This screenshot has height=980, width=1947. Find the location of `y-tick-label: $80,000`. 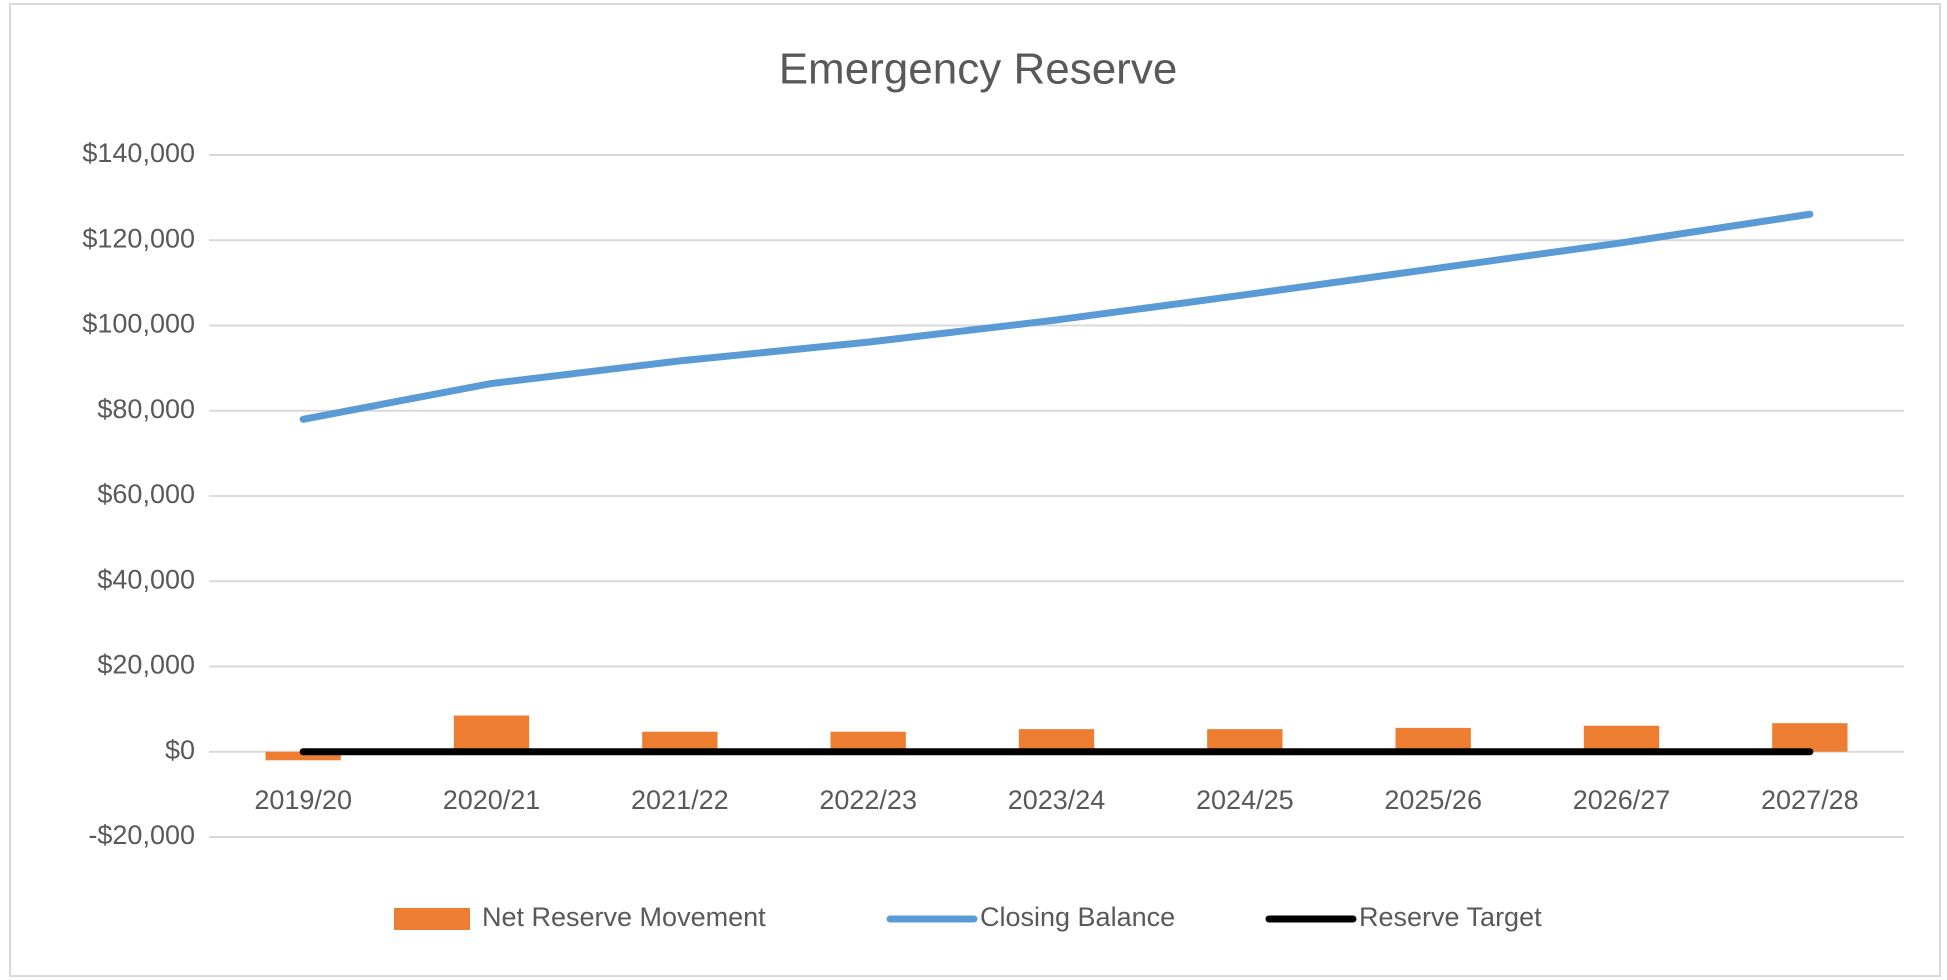

y-tick-label: $80,000 is located at coordinates (146, 409).